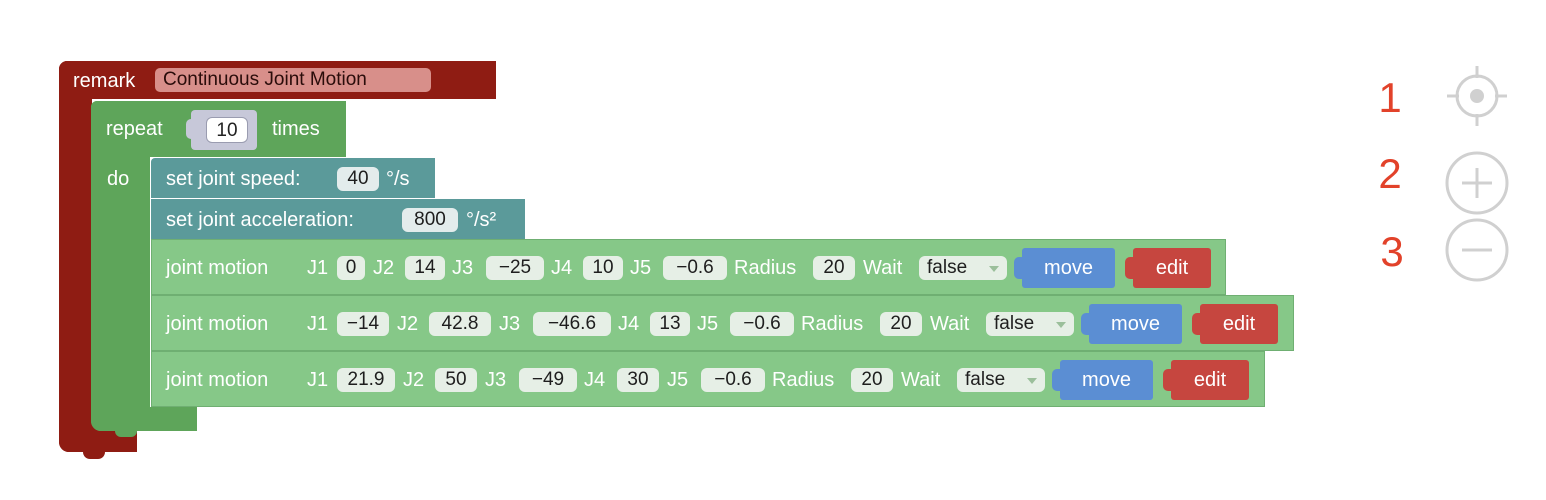  Describe the element at coordinates (638, 380) in the screenshot. I see `j4-field: 30` at that location.